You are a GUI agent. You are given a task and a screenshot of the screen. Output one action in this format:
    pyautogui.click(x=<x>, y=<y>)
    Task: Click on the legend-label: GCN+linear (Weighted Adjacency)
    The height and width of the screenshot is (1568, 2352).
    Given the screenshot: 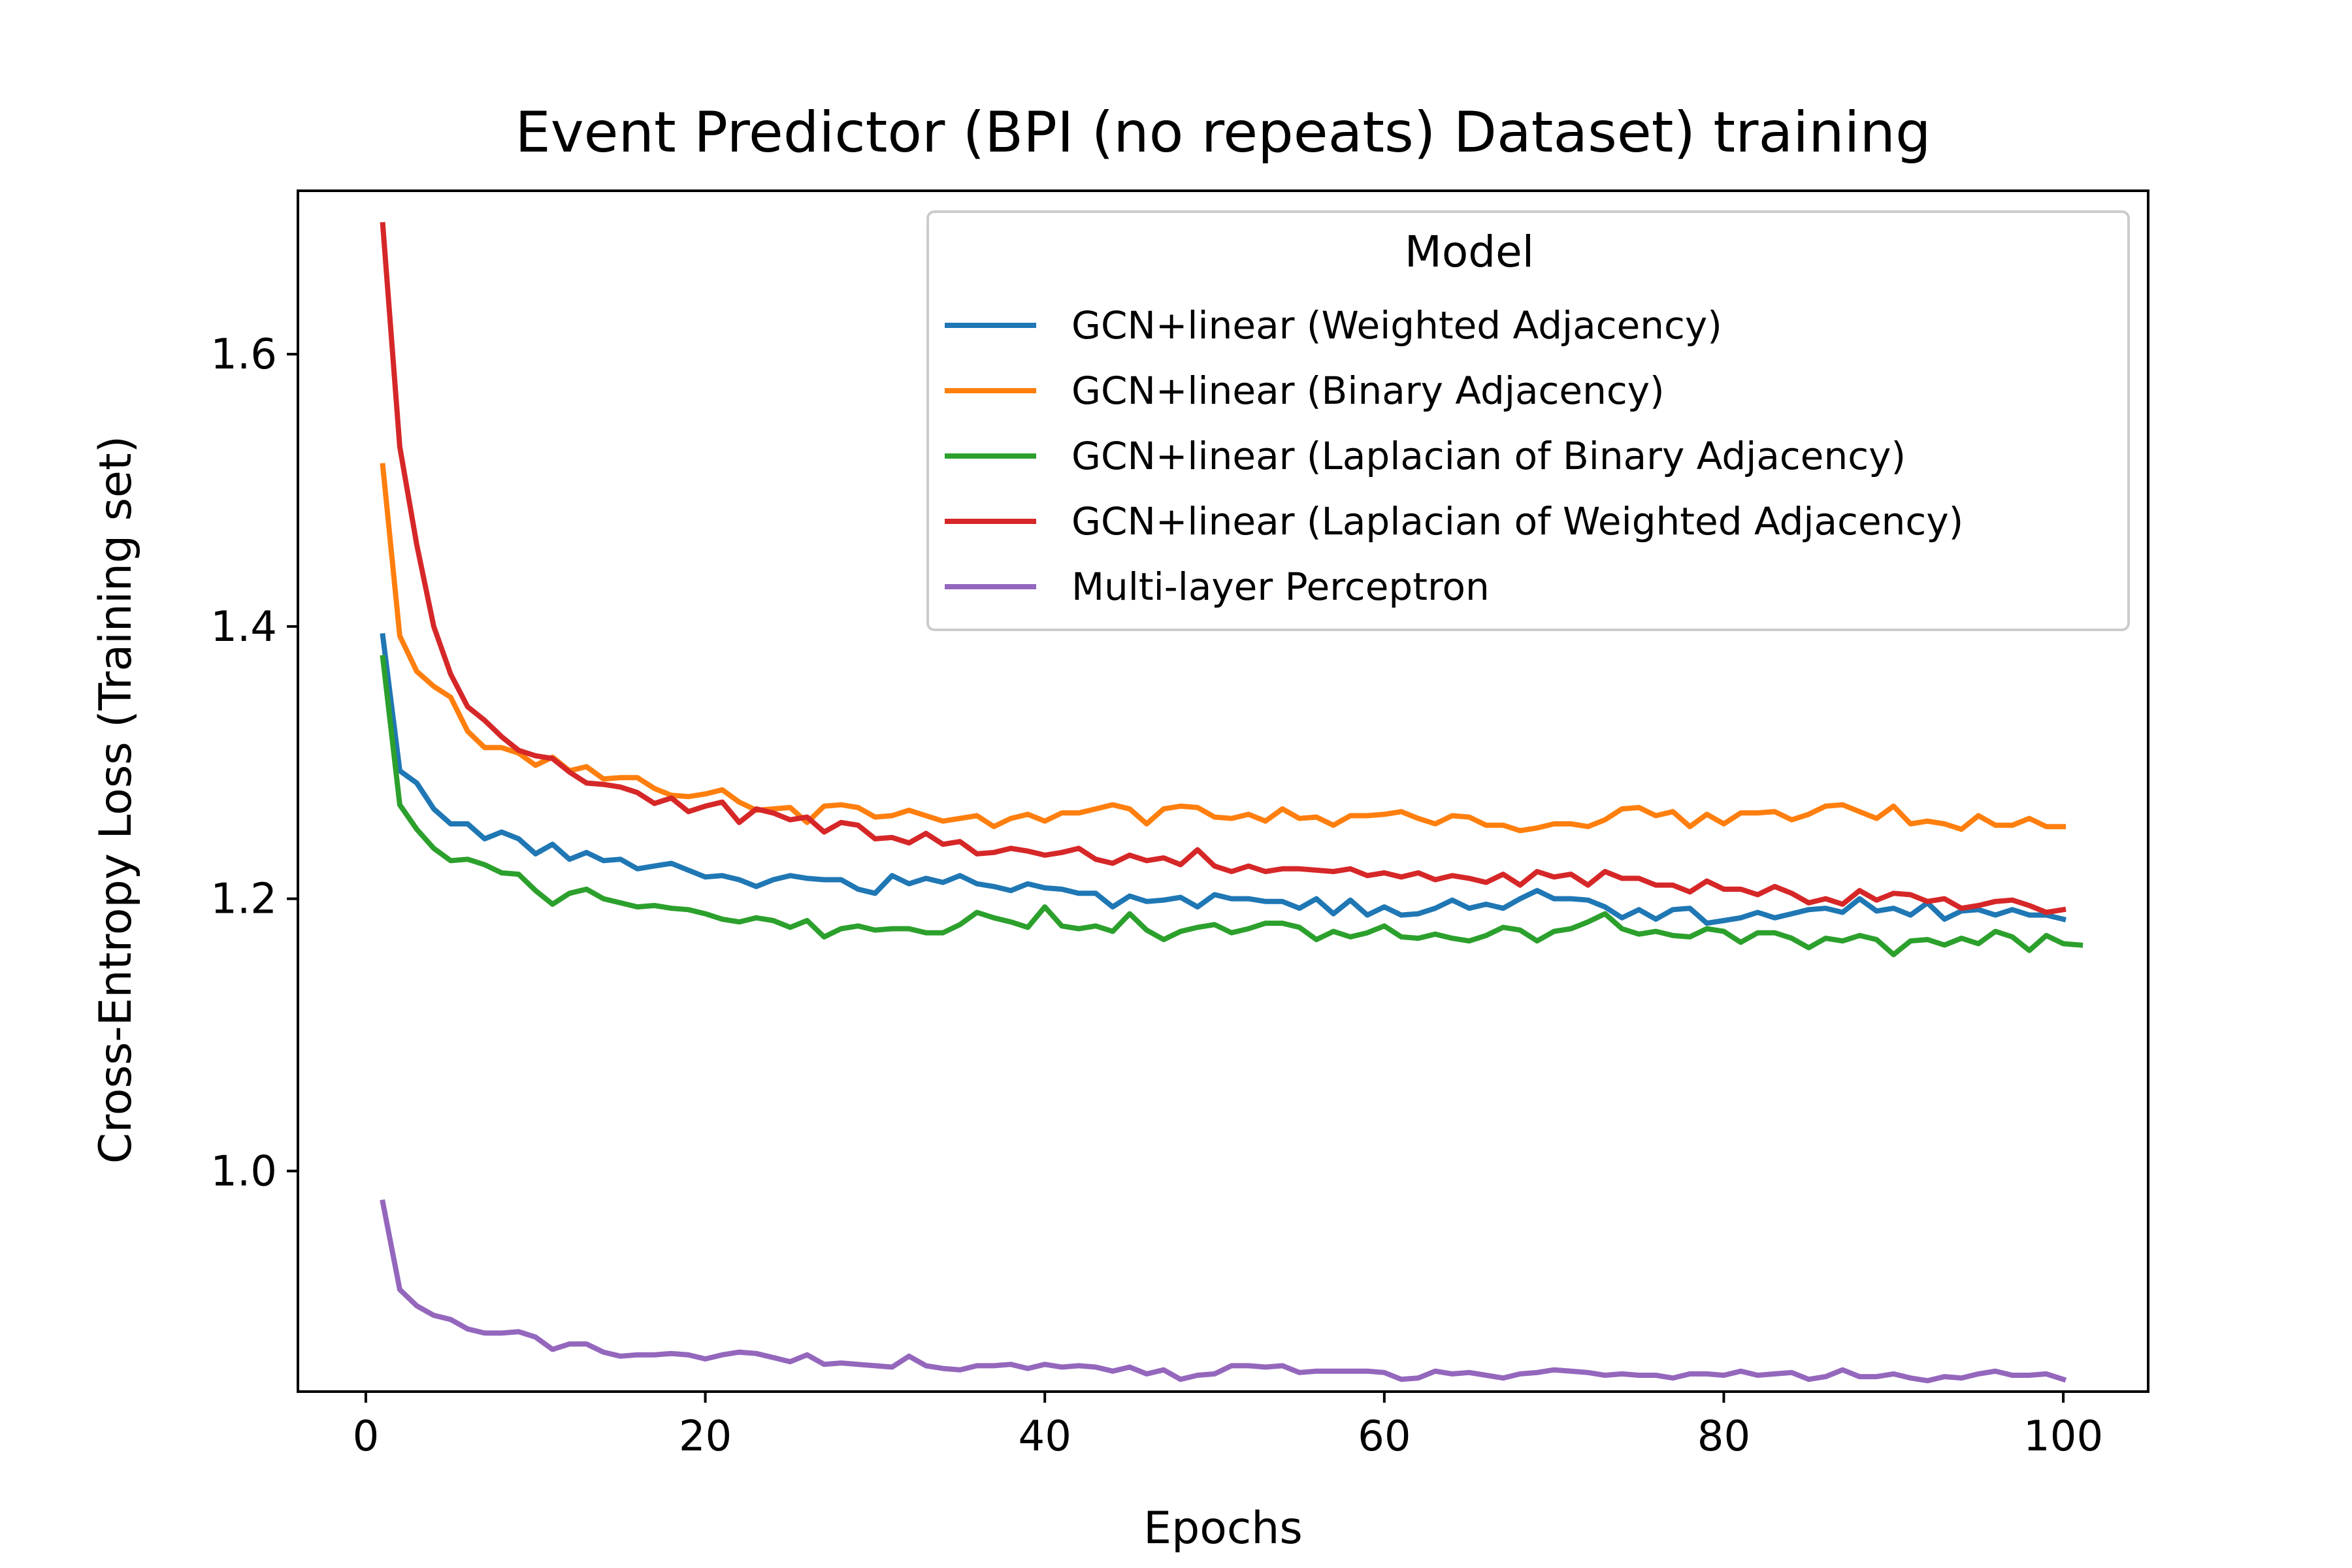 What is the action you would take?
    pyautogui.click(x=1396, y=325)
    